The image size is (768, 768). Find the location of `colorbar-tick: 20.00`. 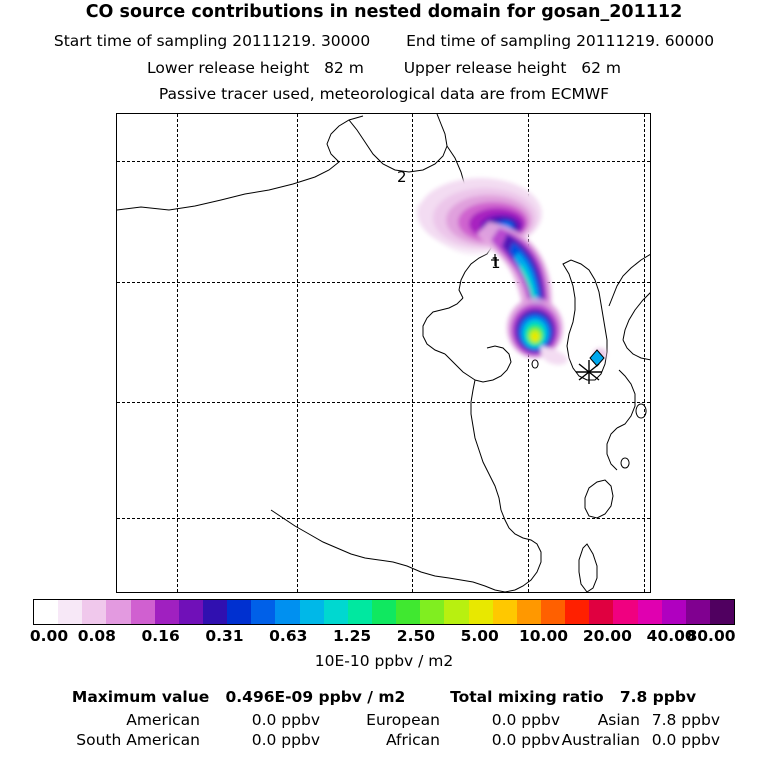

colorbar-tick: 20.00 is located at coordinates (607, 636).